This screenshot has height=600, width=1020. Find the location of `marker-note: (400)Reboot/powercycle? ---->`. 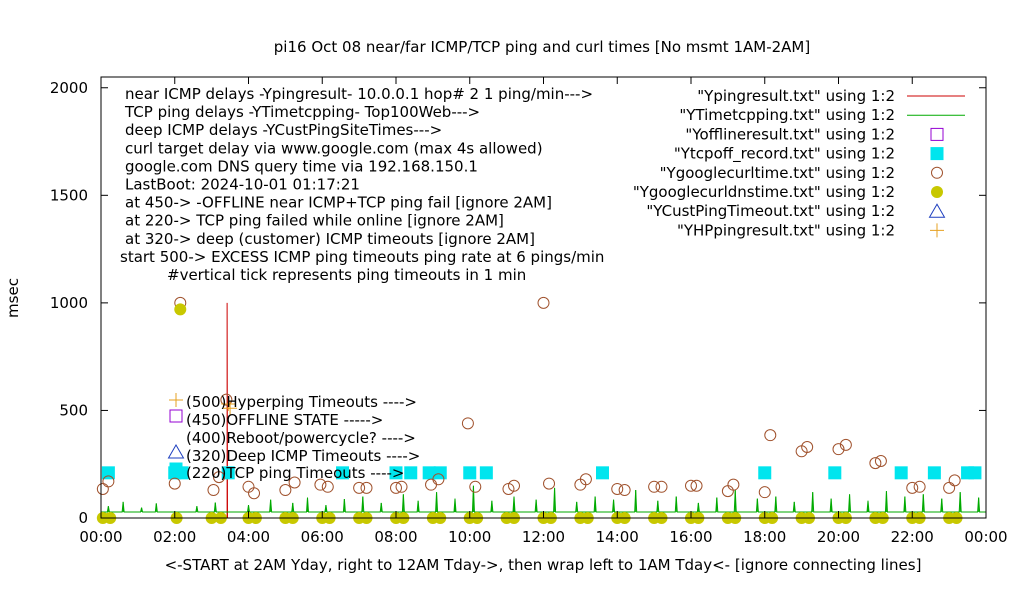

marker-note: (400)Reboot/powercycle? ----> is located at coordinates (301, 438).